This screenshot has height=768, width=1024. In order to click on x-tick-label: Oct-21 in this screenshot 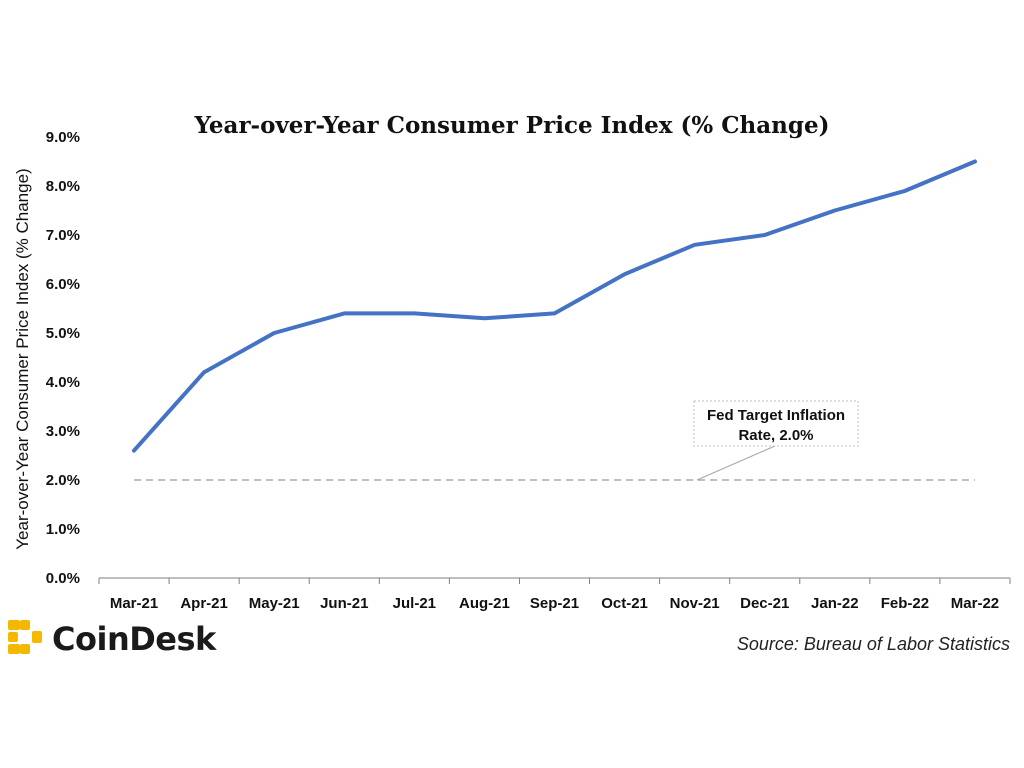, I will do `click(624, 603)`.